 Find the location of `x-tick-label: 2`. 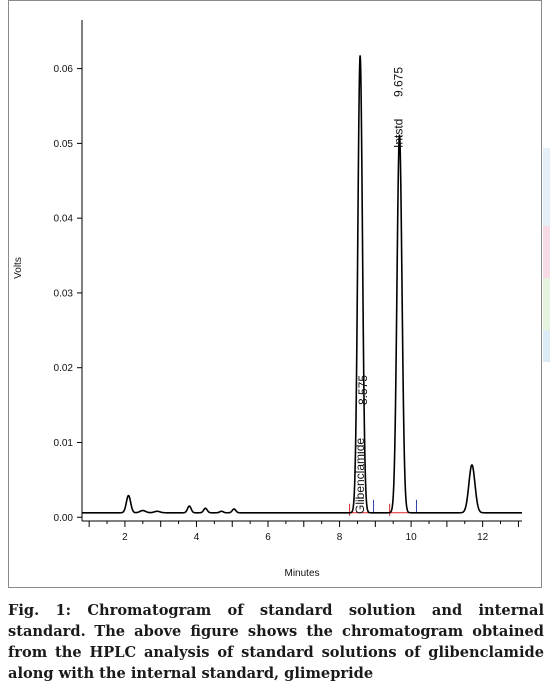

x-tick-label: 2 is located at coordinates (125, 537).